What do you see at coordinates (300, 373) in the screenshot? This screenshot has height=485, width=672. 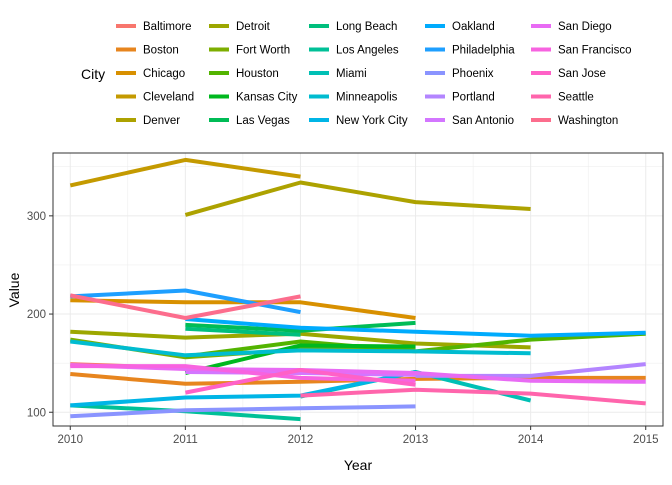 I see `series-line-san-antonio` at bounding box center [300, 373].